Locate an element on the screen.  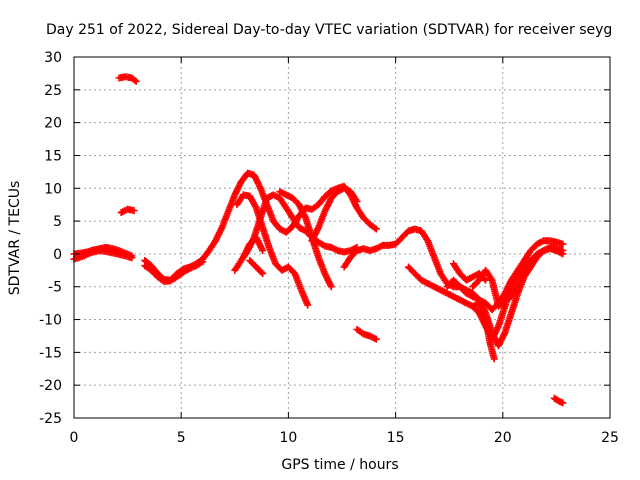
series-arc-l is located at coordinates (334, 214).